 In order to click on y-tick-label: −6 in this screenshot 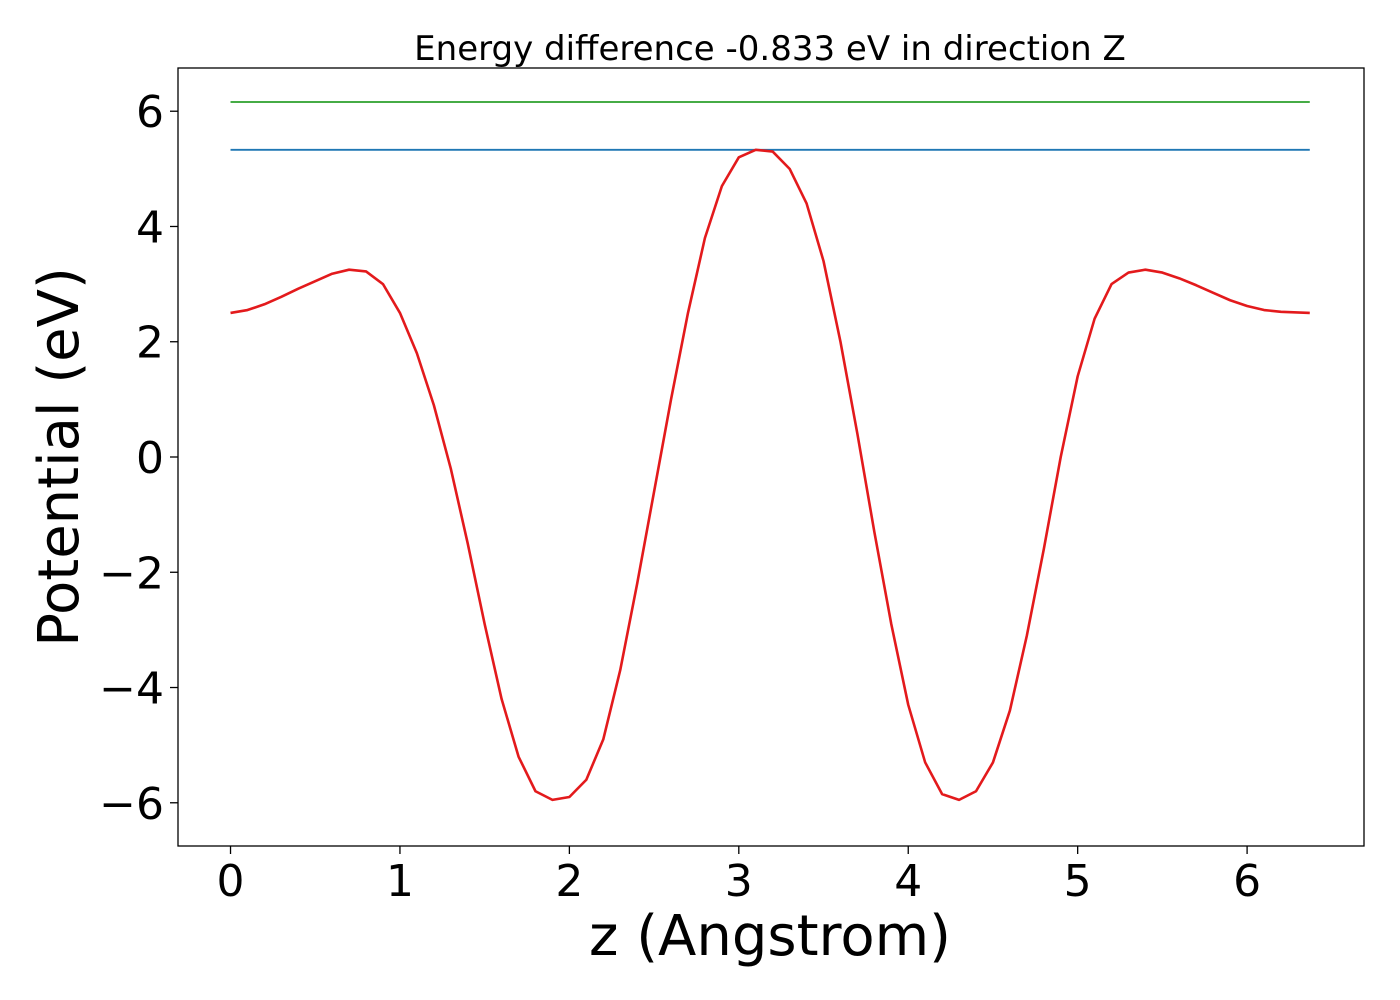, I will do `click(131, 804)`.